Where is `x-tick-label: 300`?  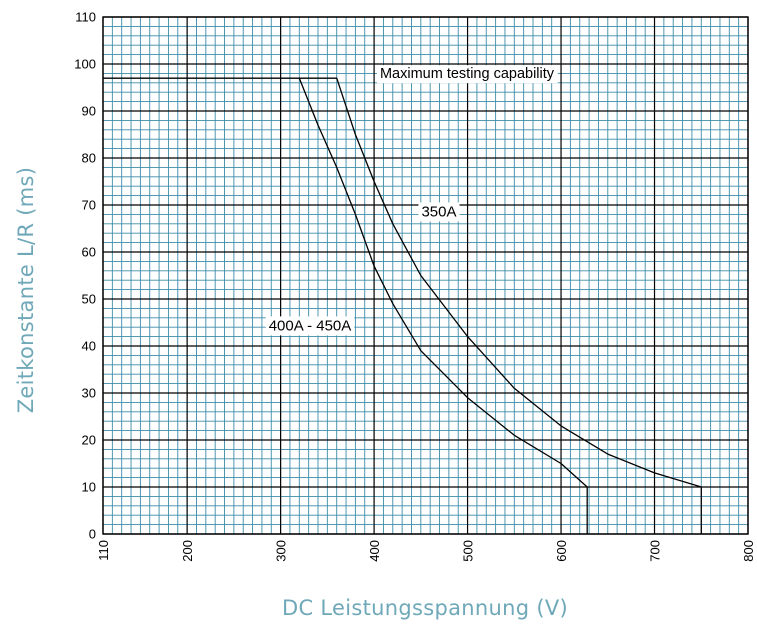
x-tick-label: 300 is located at coordinates (281, 551).